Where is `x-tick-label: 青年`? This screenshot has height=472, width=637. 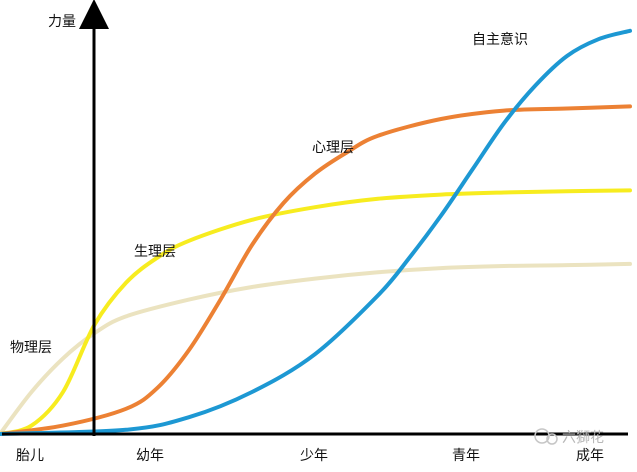
x-tick-label: 青年 is located at coordinates (466, 456).